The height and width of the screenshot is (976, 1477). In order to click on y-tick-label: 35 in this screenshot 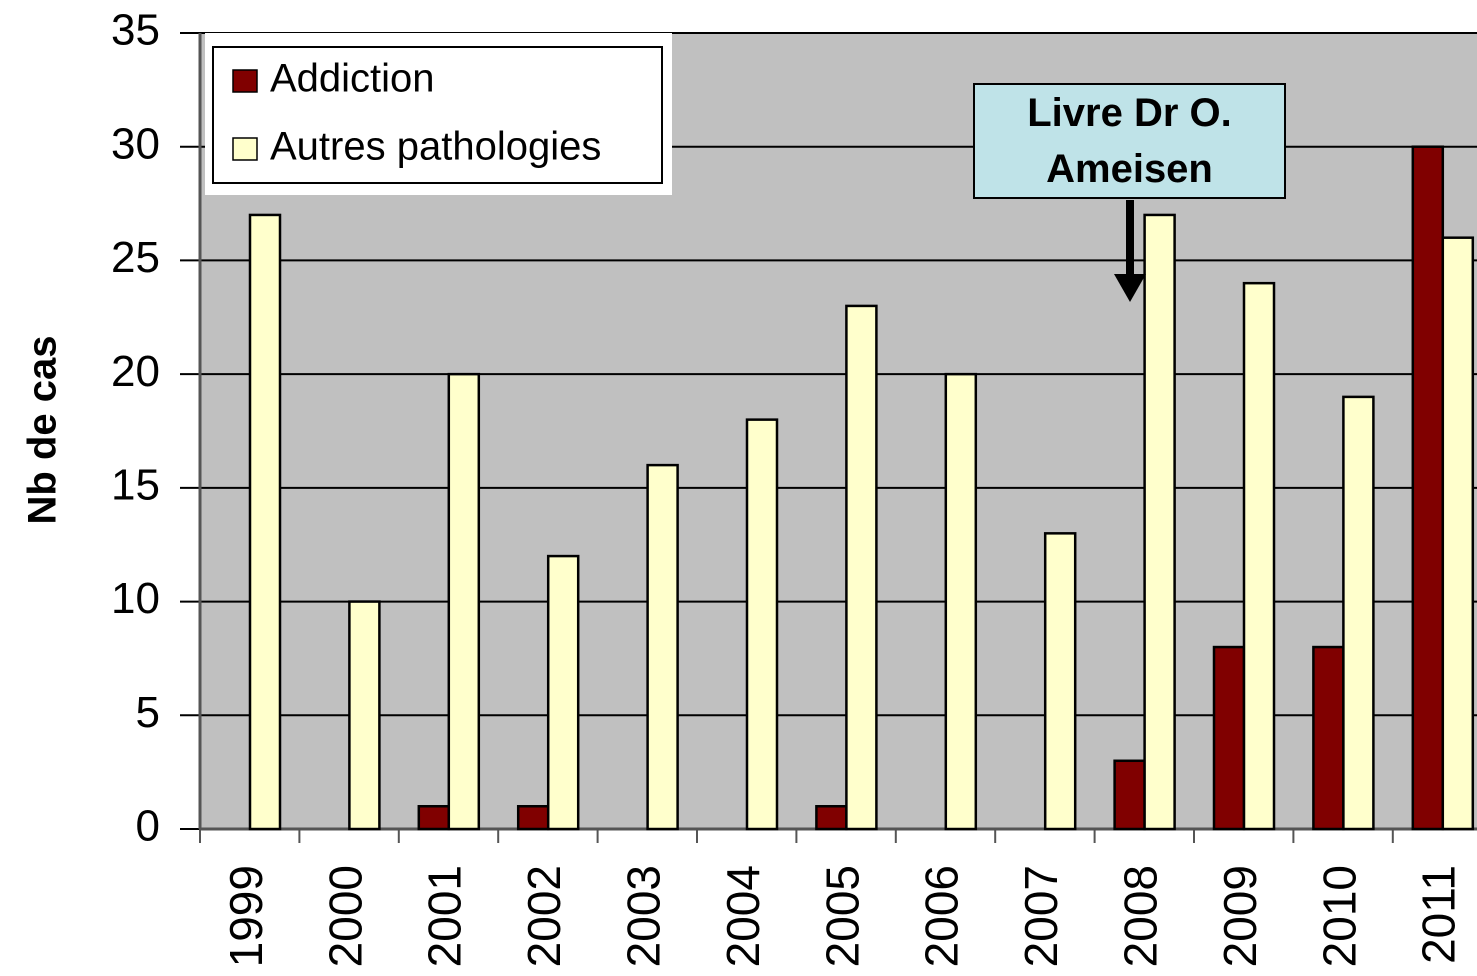, I will do `click(135, 30)`.